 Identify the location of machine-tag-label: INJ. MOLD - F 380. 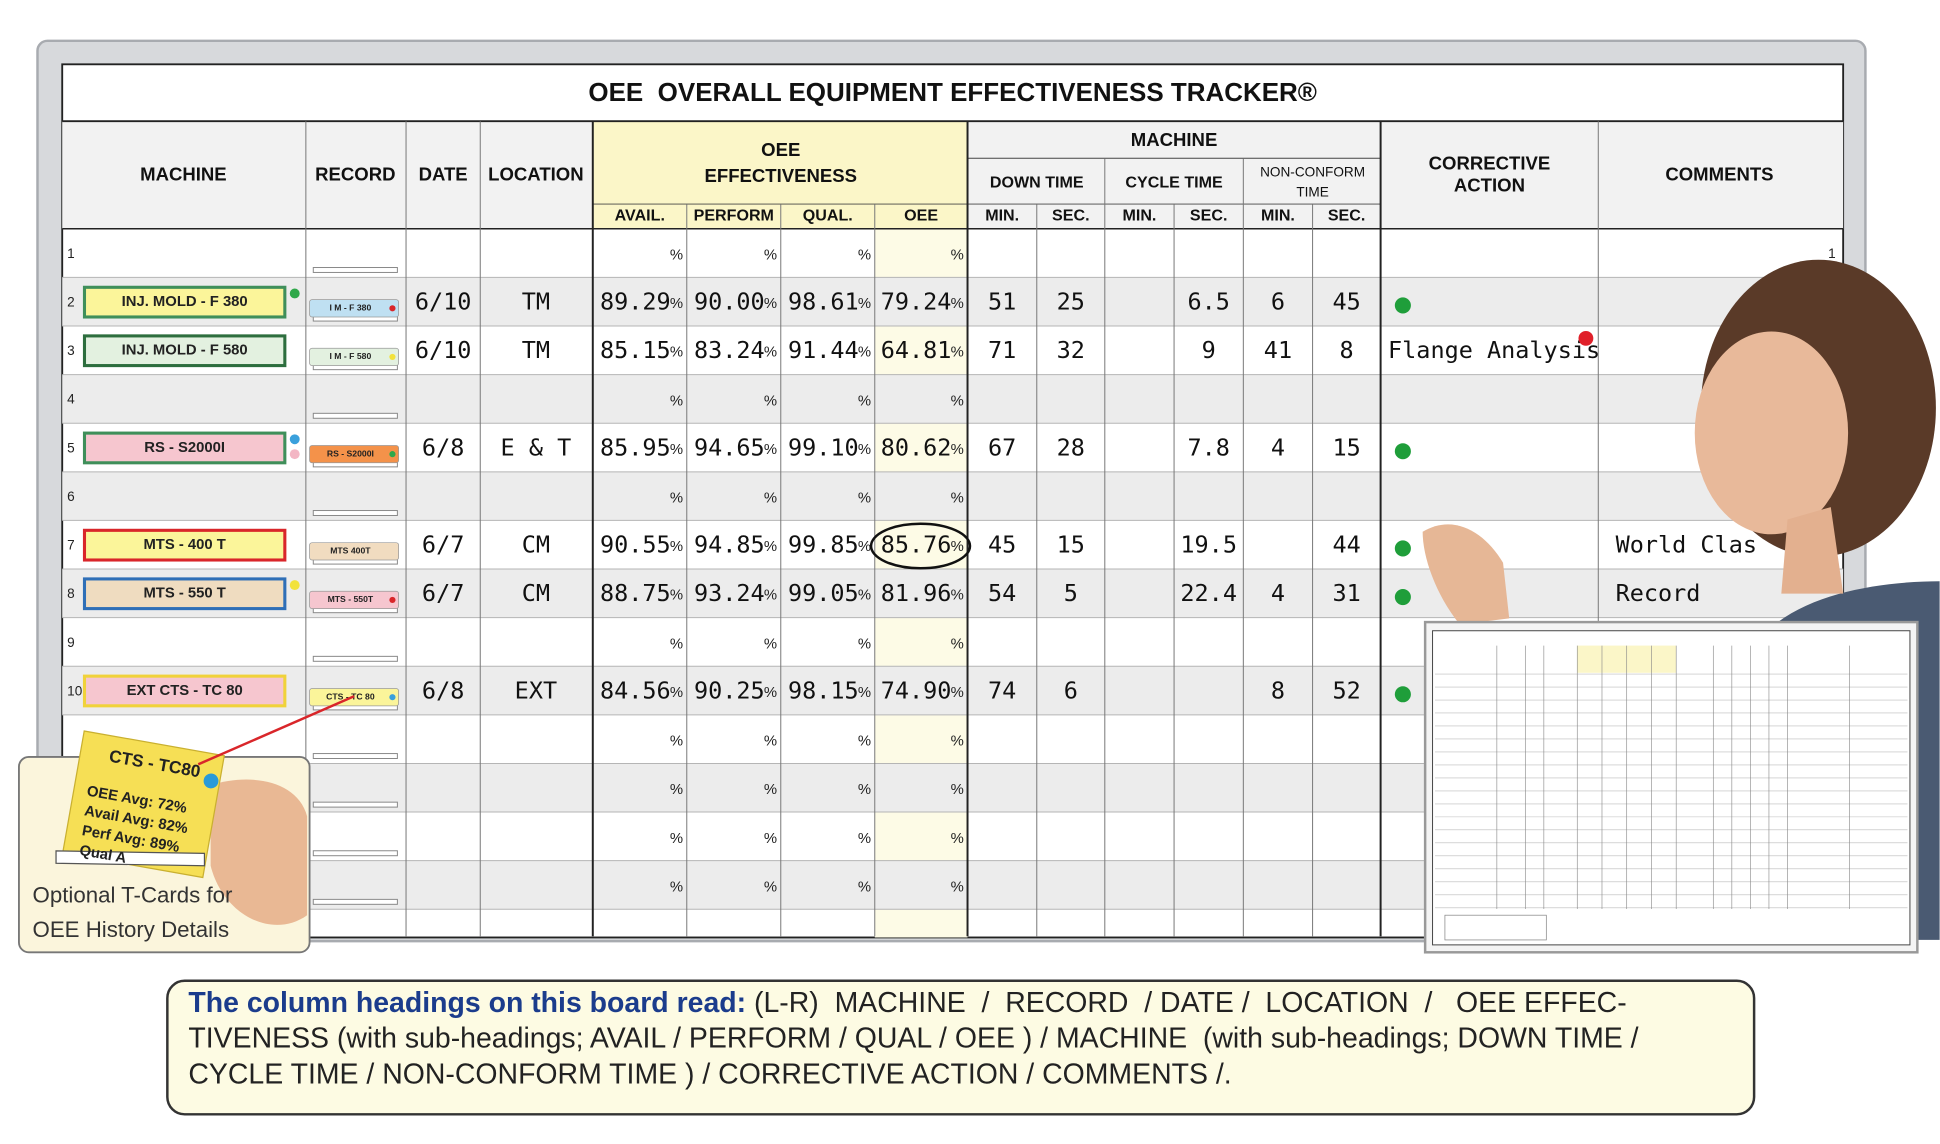
(185, 302).